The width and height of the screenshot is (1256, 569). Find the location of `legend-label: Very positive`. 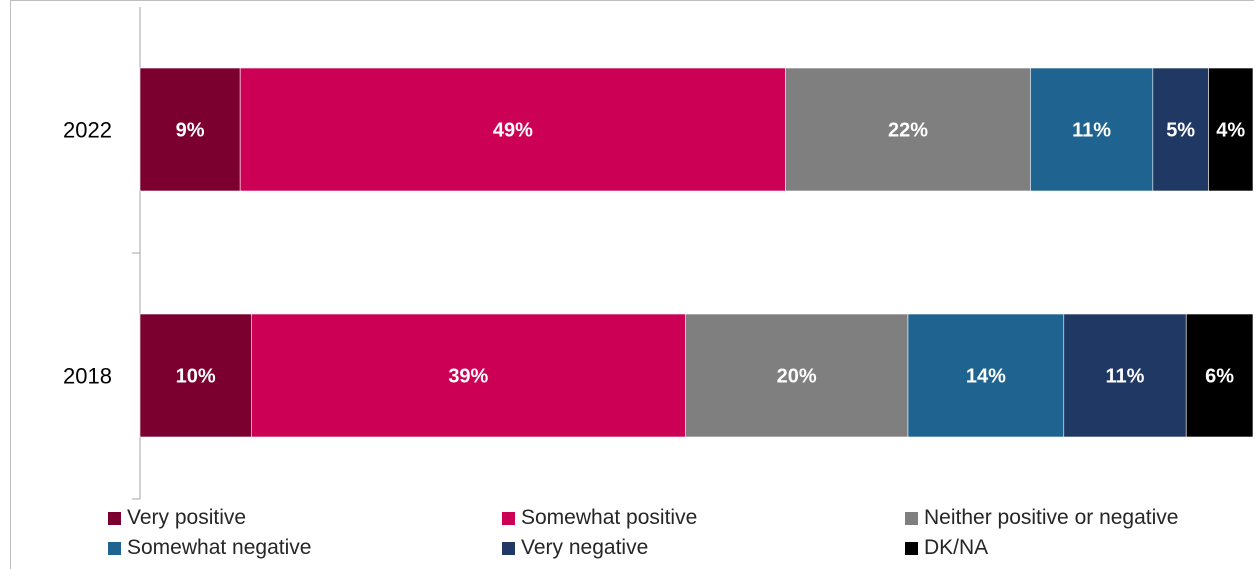

legend-label: Very positive is located at coordinates (187, 517).